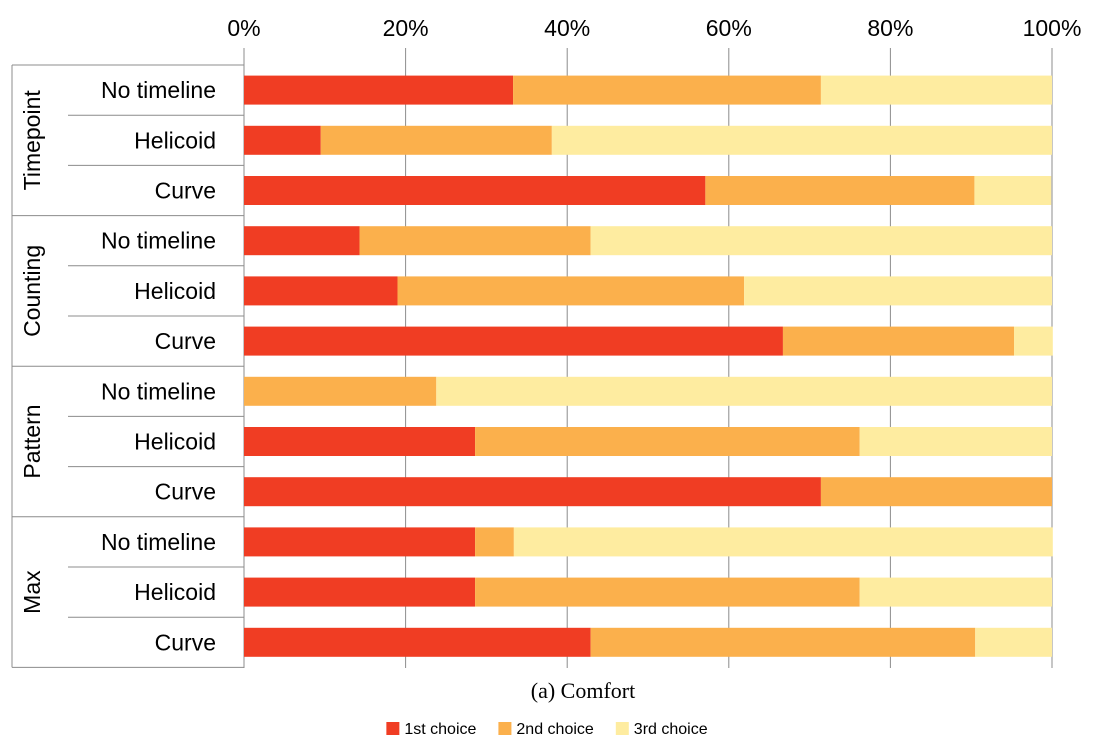 The image size is (1094, 749). Describe the element at coordinates (671, 729) in the screenshot. I see `legend-label: 3rd choice` at that location.